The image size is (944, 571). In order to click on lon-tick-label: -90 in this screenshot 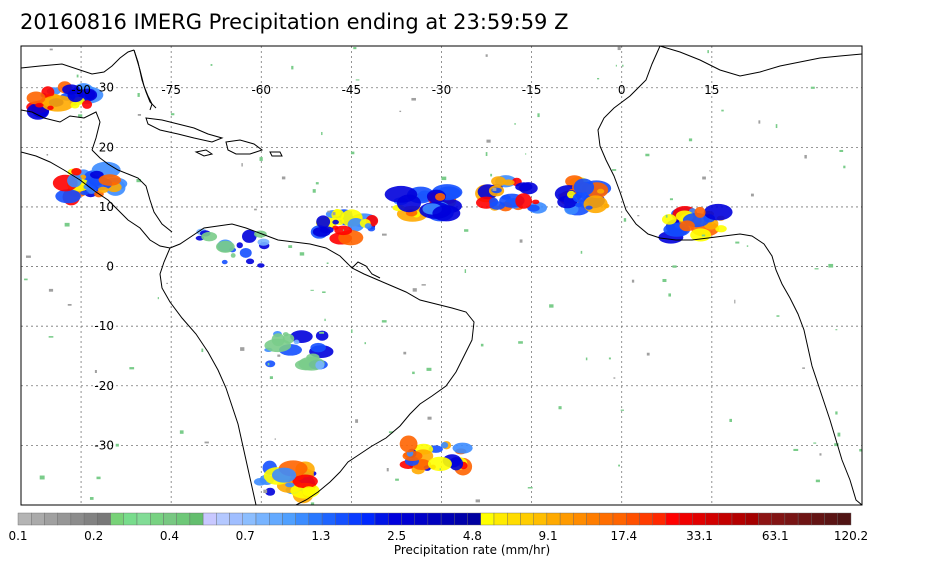, I will do `click(81, 90)`.